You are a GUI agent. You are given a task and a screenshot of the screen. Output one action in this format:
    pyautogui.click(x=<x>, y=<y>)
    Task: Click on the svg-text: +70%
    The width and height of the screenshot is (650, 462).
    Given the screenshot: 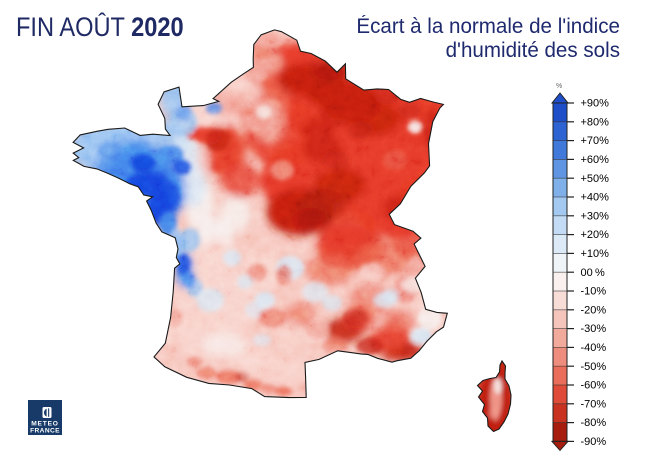 What is the action you would take?
    pyautogui.click(x=595, y=141)
    